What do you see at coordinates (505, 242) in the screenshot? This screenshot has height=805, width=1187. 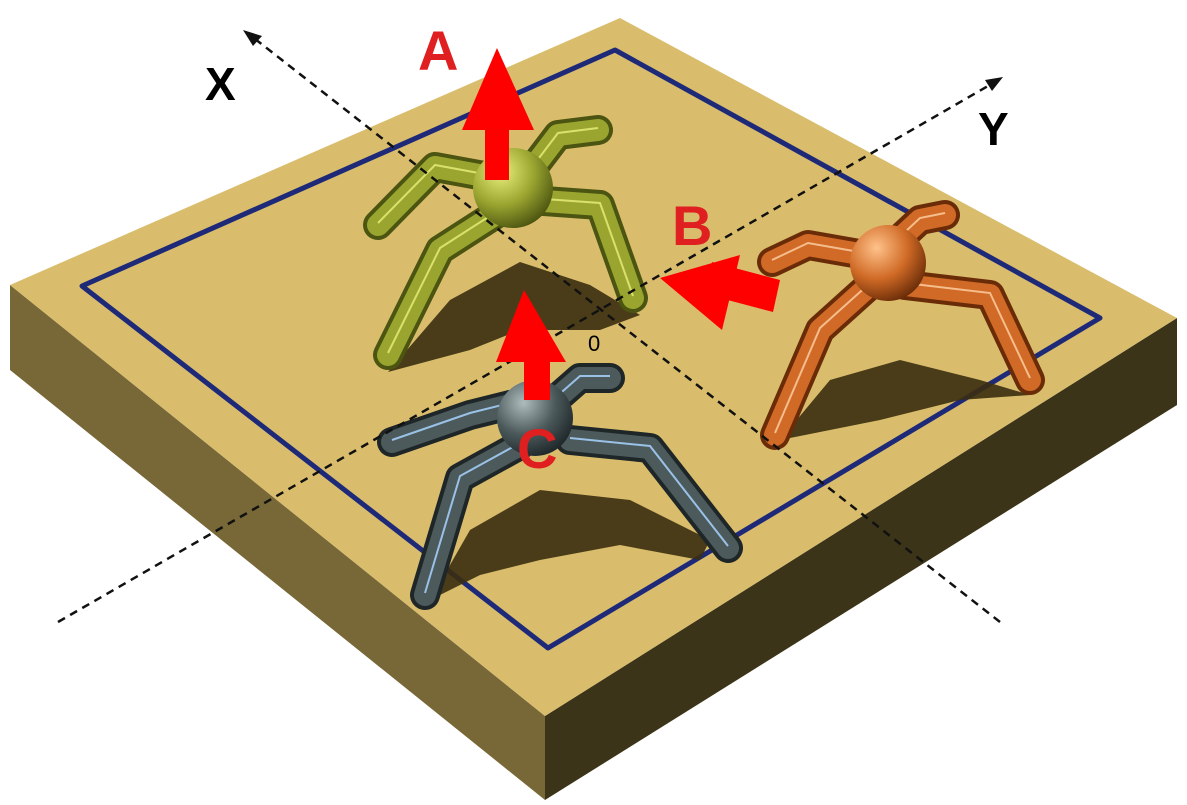 I see `agent-a-robot` at bounding box center [505, 242].